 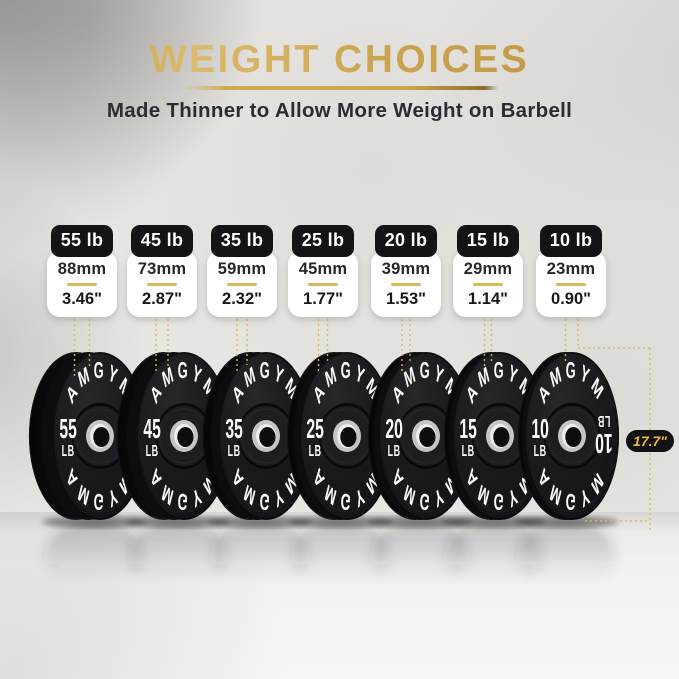 I want to click on thickness-mm: 45mm, so click(x=323, y=269).